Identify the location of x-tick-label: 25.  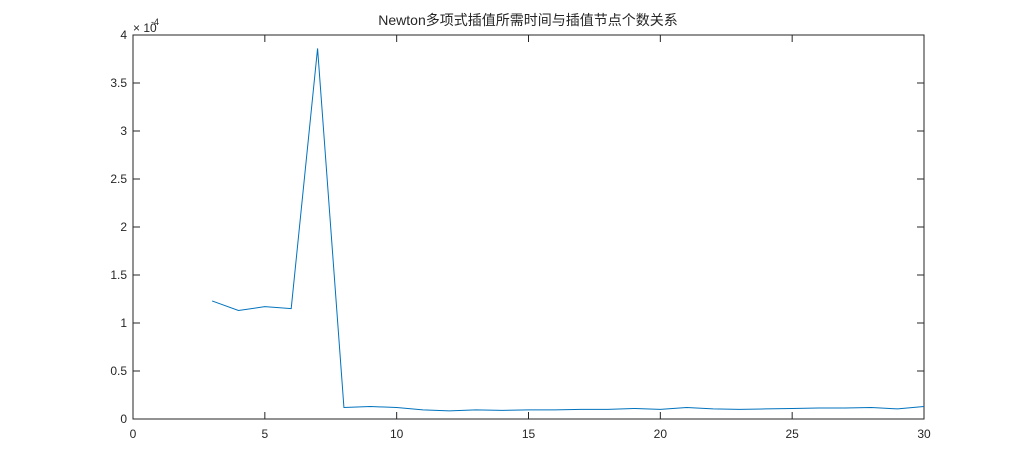
(792, 434).